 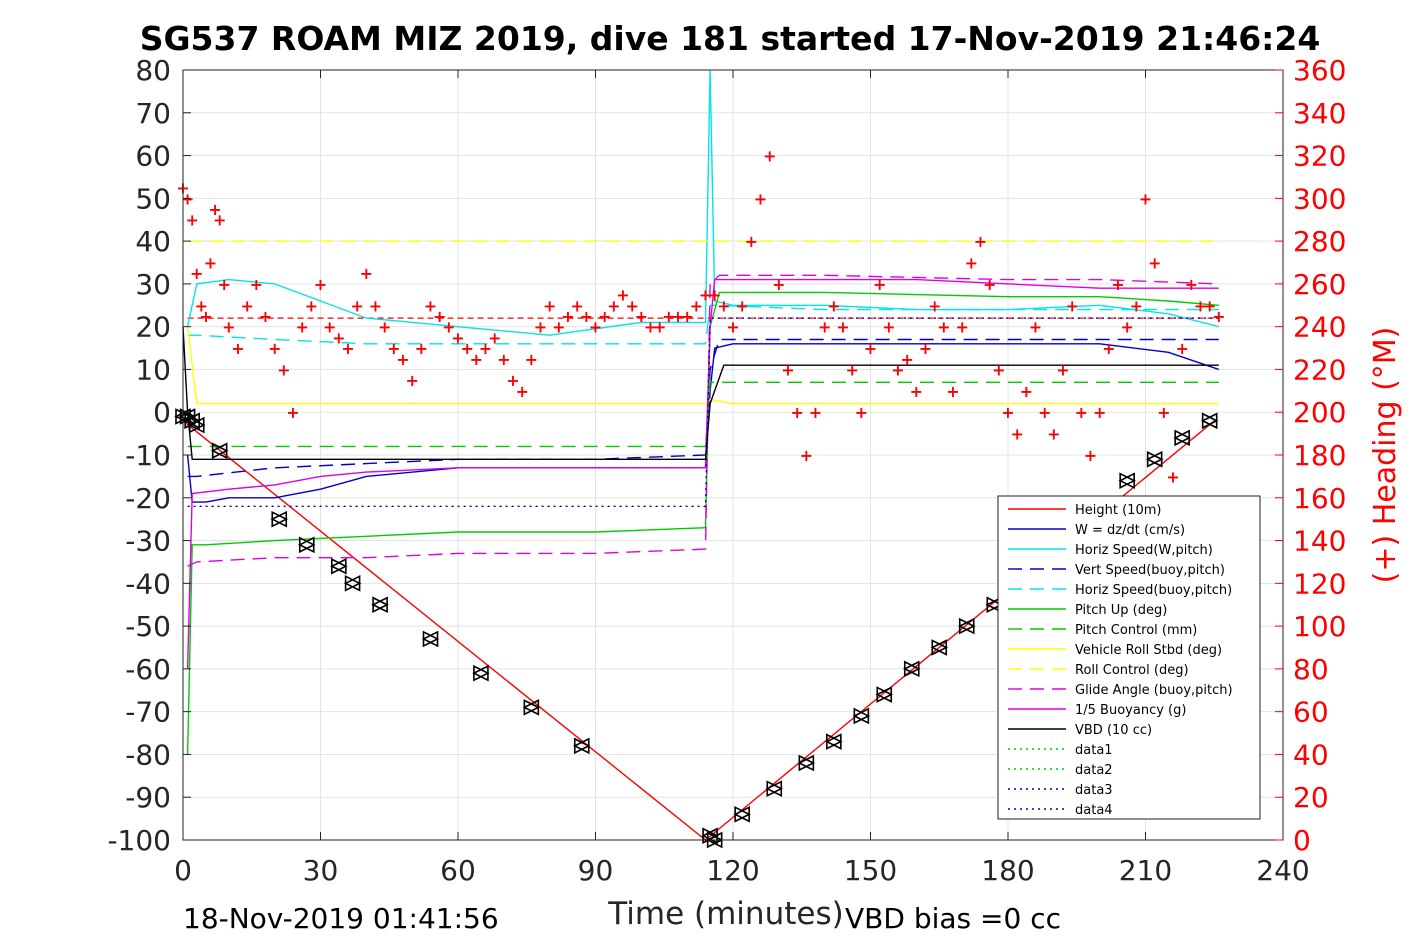 What do you see at coordinates (1154, 690) in the screenshot?
I see `legend-label-9: Glide Angle (buoy,pitch)` at bounding box center [1154, 690].